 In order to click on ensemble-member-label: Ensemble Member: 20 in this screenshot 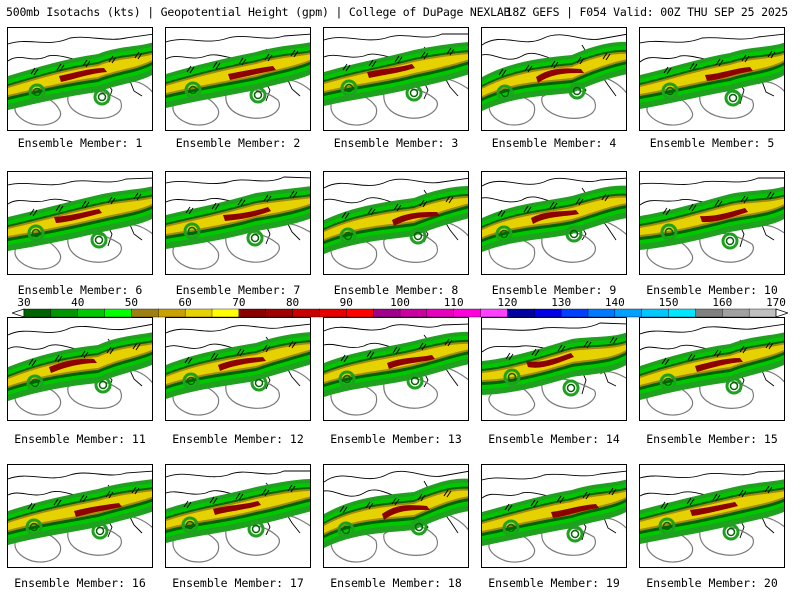, I will do `click(712, 583)`.